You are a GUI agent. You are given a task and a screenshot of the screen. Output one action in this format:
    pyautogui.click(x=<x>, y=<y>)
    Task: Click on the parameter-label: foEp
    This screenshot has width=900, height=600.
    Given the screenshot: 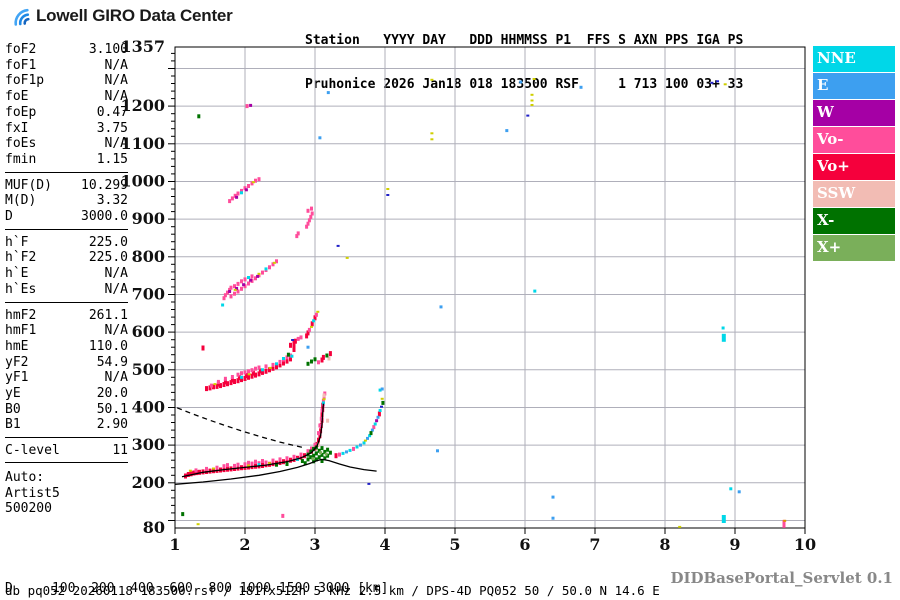 What is the action you would take?
    pyautogui.click(x=21, y=112)
    